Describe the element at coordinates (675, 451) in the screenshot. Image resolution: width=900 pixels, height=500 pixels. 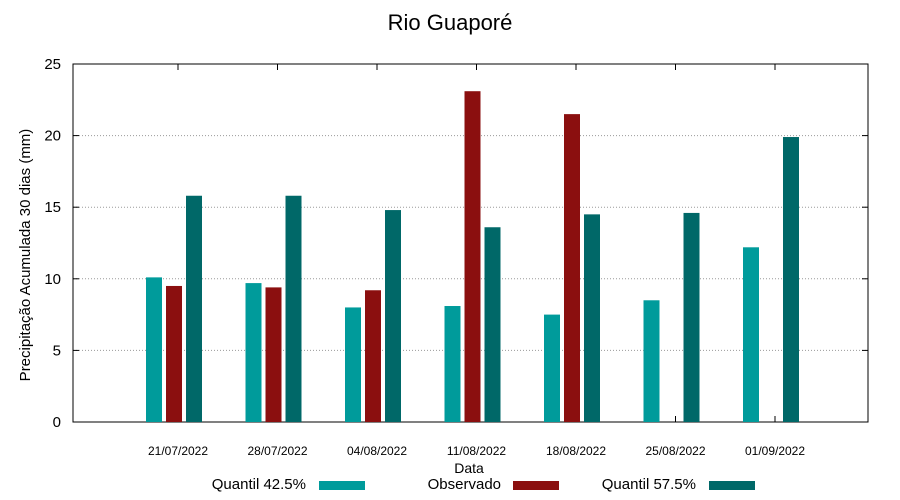
I see `x-tick-label: 25/08/2022` at that location.